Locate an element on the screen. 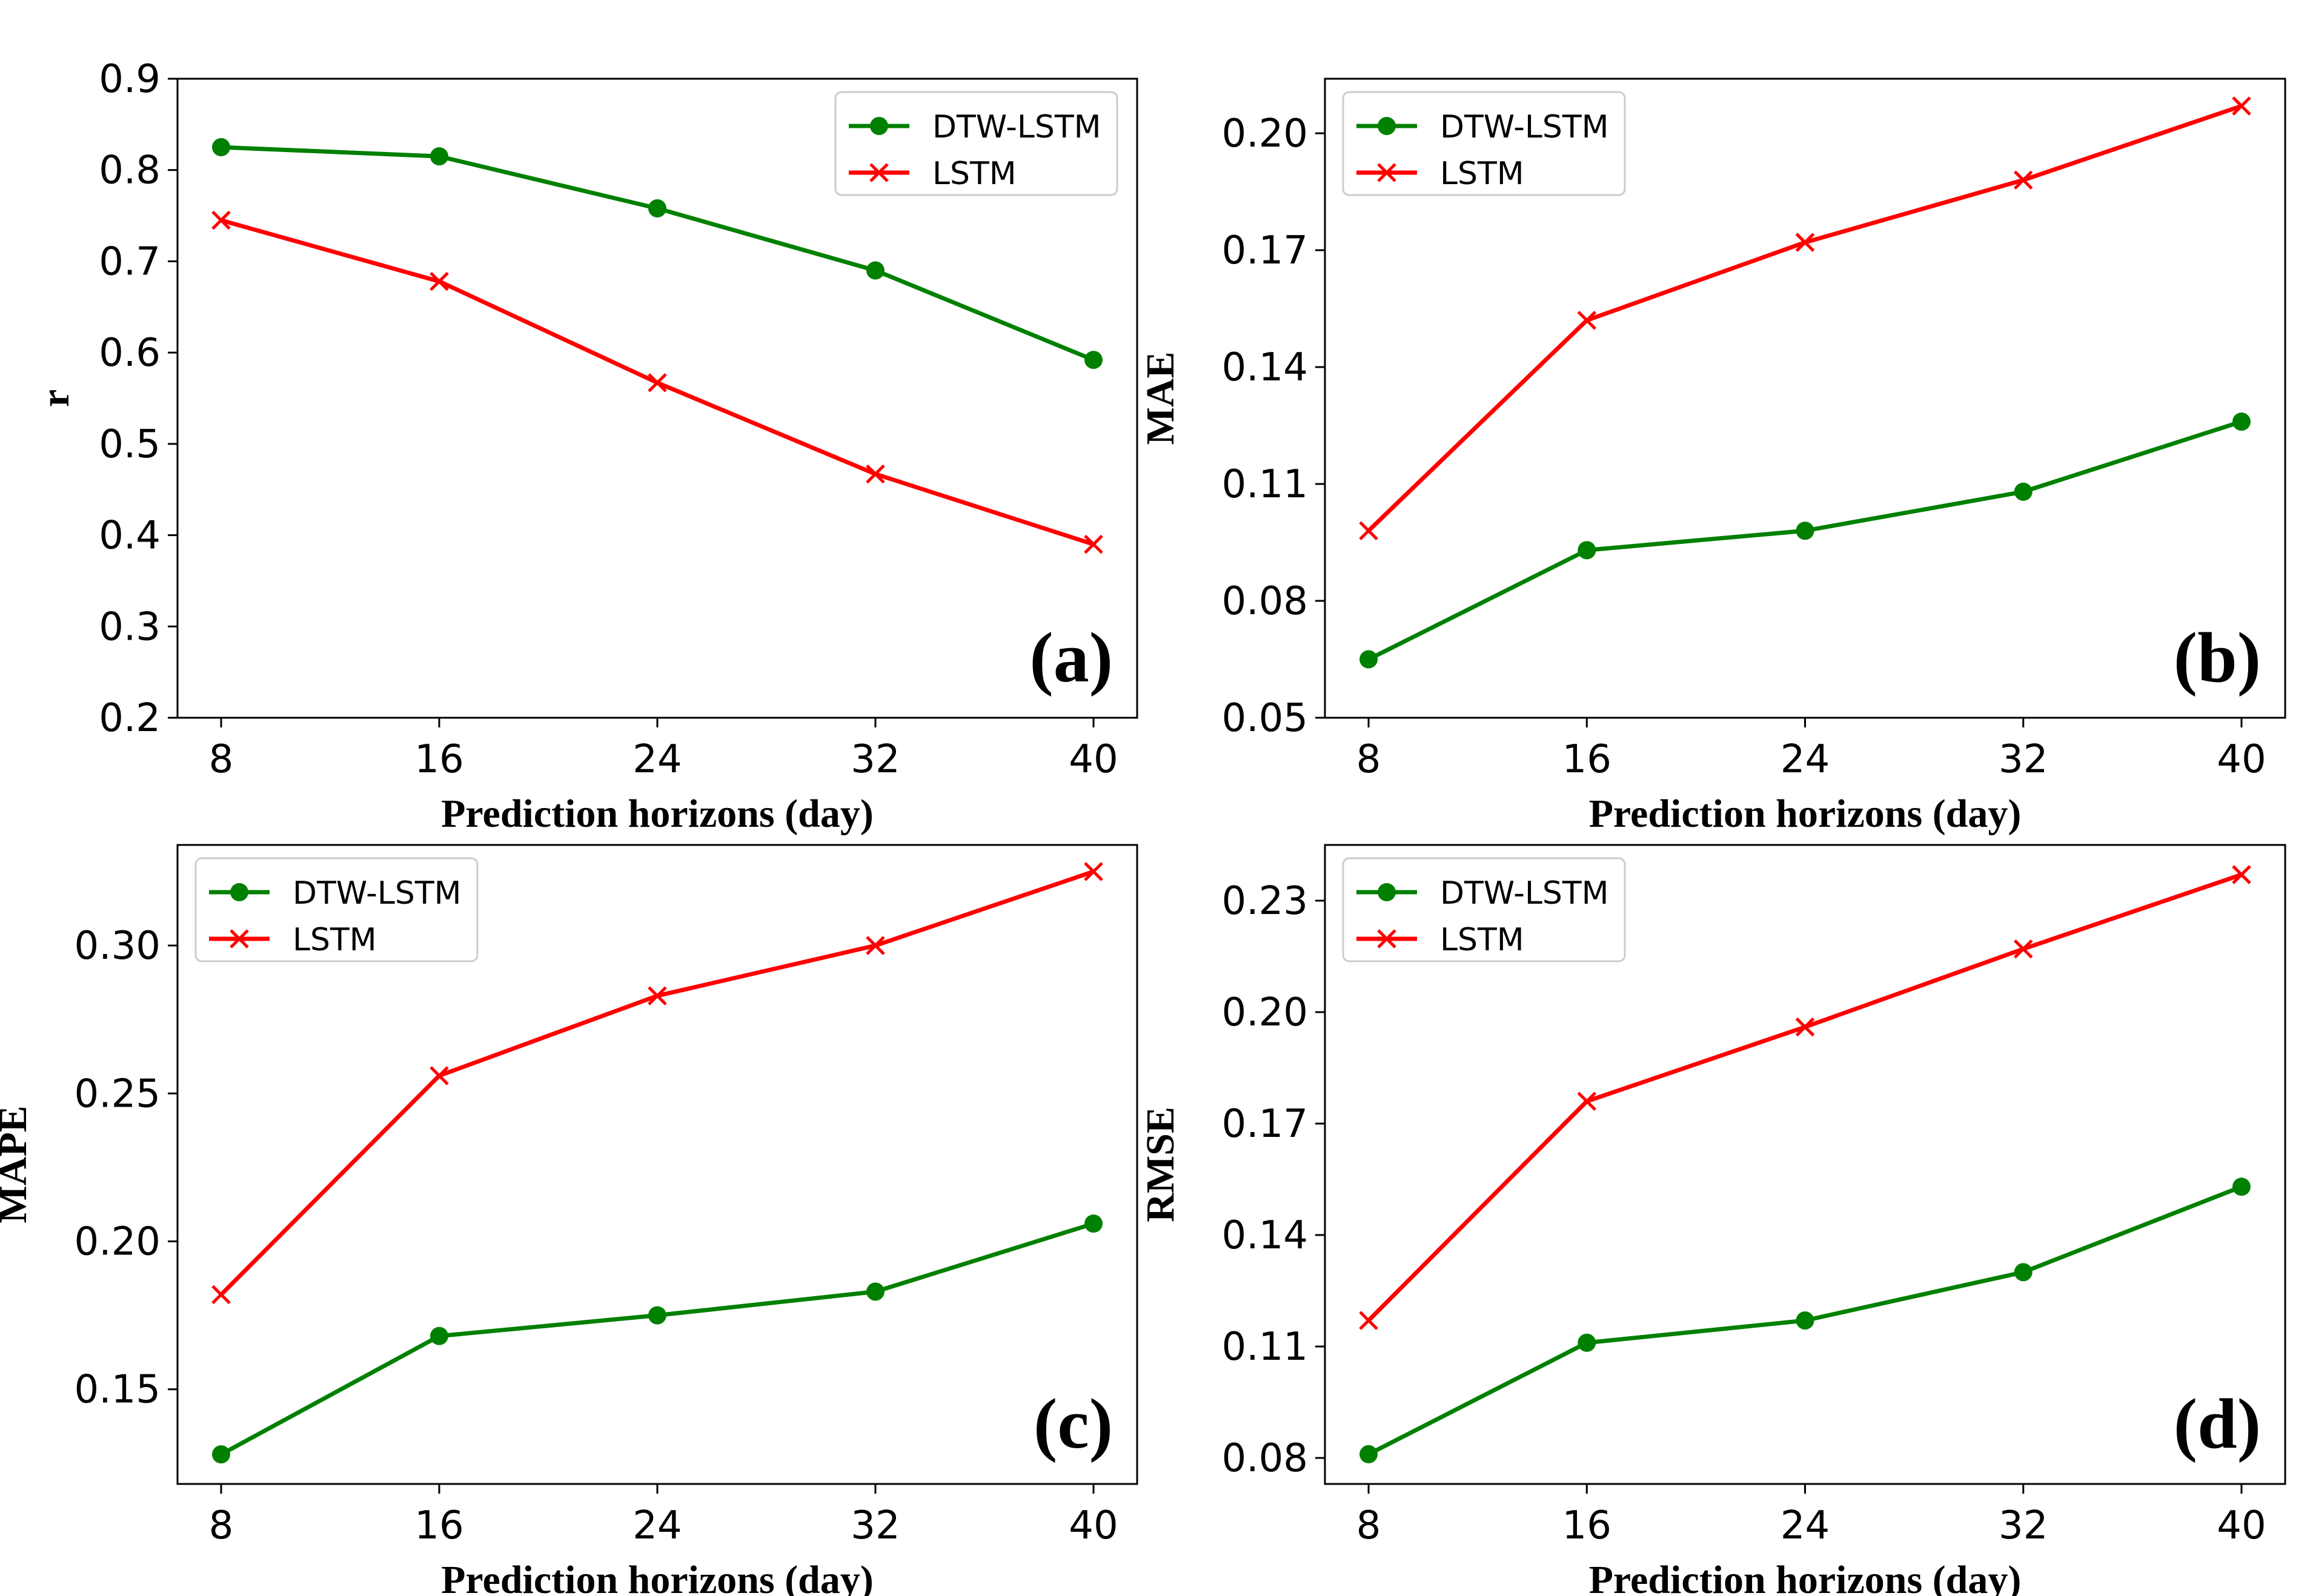 The image size is (2310, 1596). y-tick-label: 0.25 is located at coordinates (118, 1093).